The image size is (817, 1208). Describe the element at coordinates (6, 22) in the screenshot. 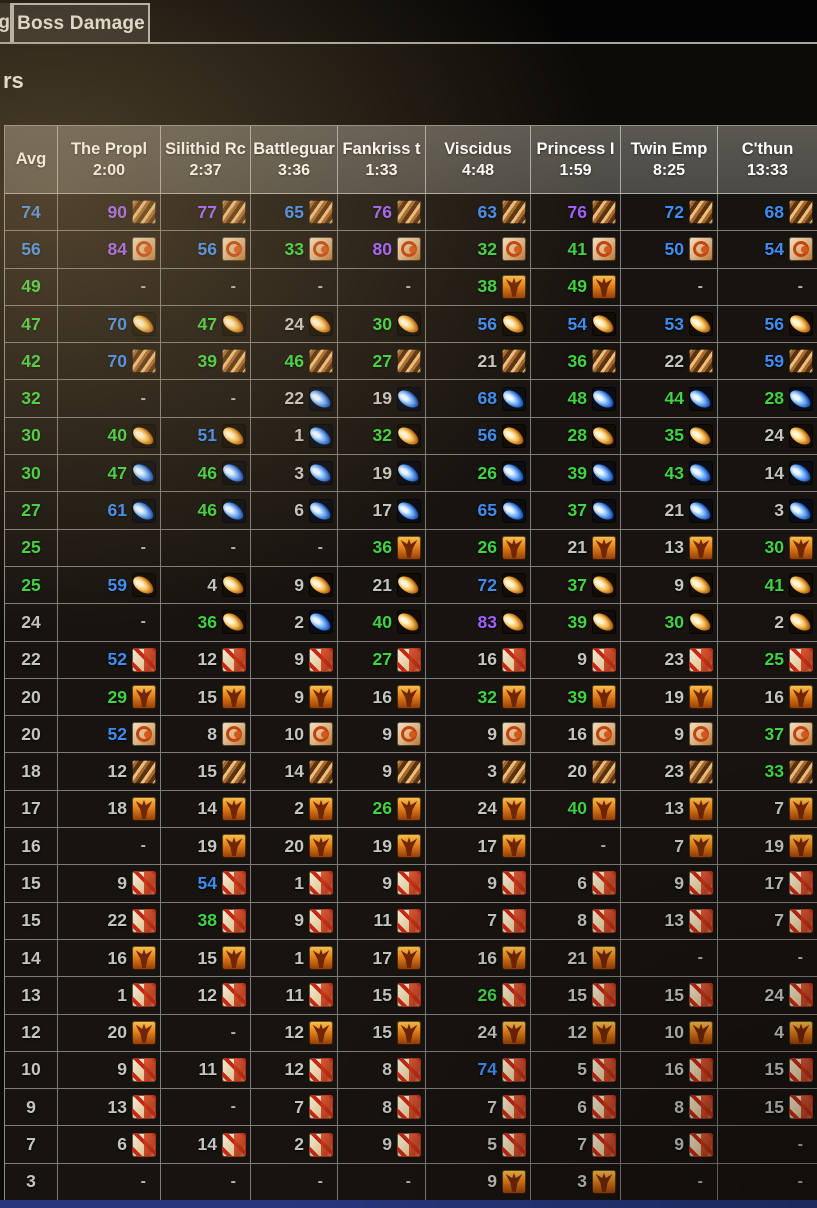

I see `tab-partial-left: g` at that location.